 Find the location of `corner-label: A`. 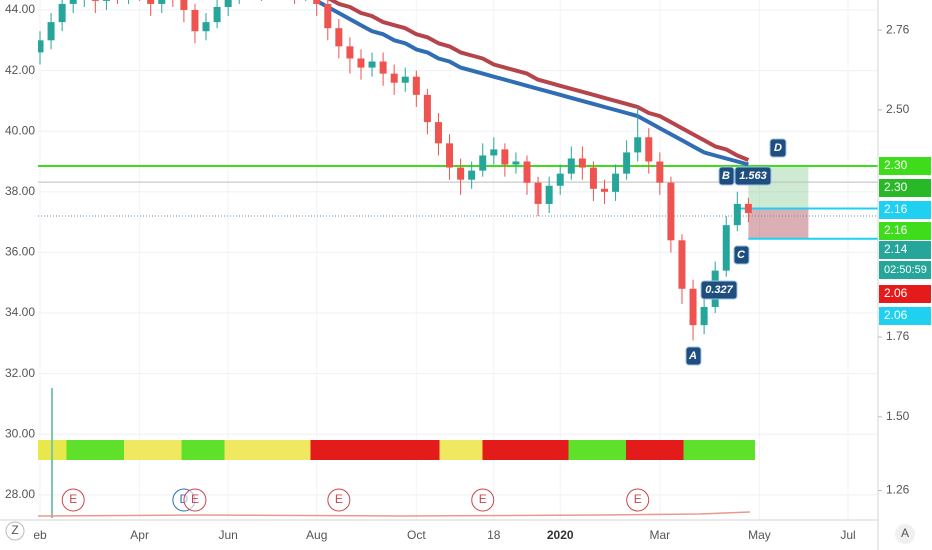

corner-label: A is located at coordinates (905, 533).